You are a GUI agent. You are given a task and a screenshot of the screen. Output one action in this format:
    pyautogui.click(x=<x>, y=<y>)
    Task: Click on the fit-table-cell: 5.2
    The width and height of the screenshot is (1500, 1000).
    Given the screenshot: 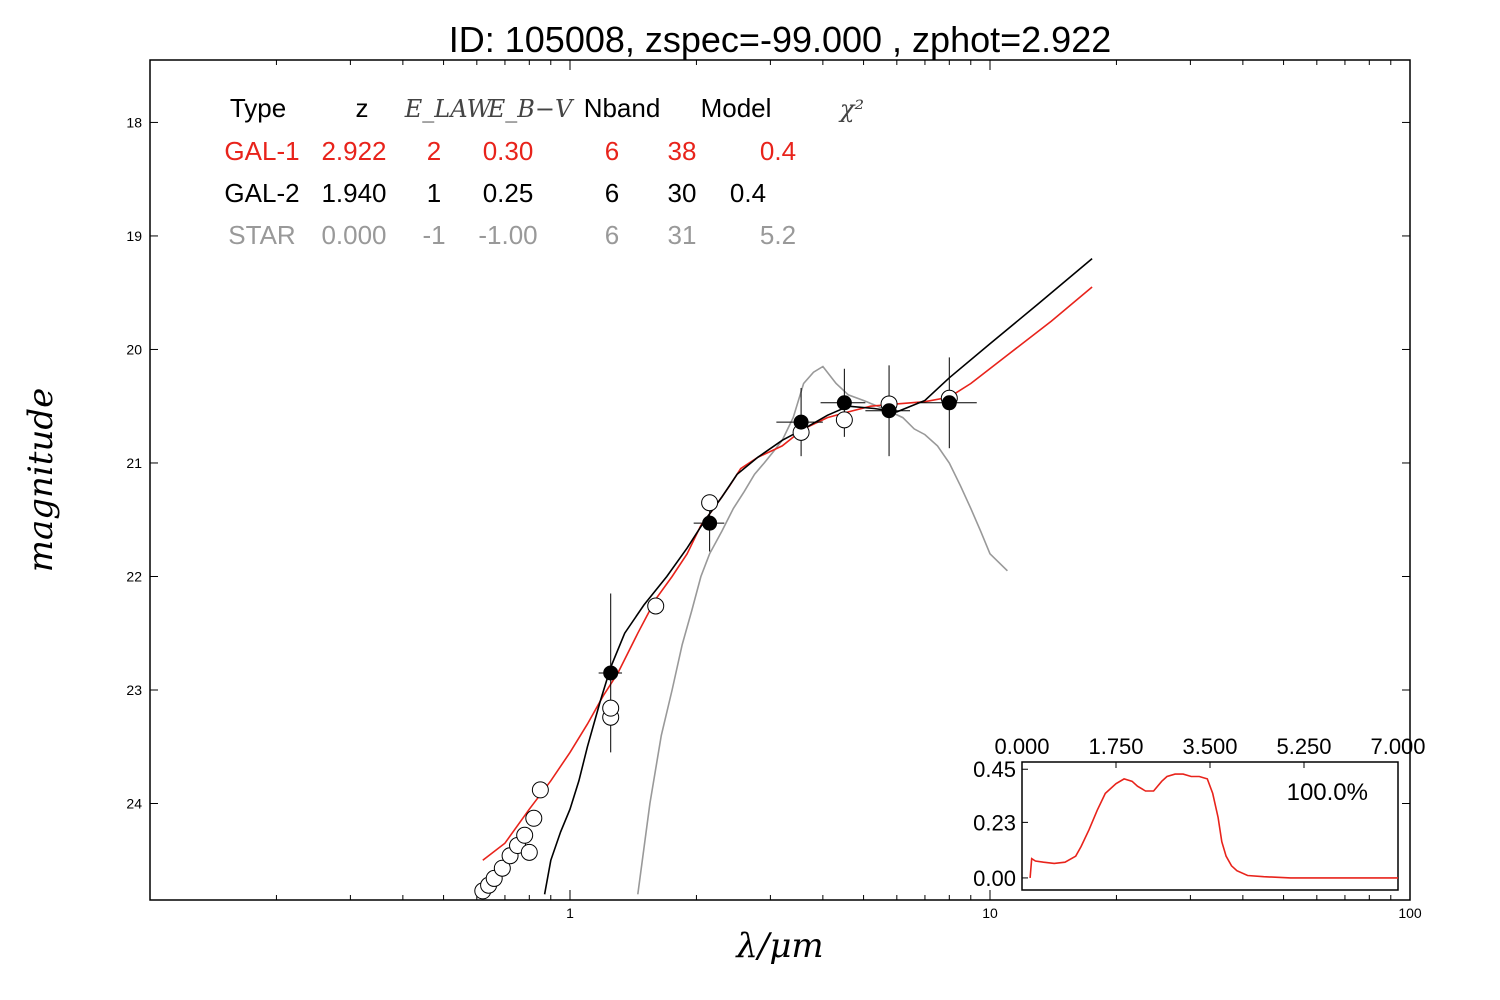 What is the action you would take?
    pyautogui.click(x=778, y=235)
    